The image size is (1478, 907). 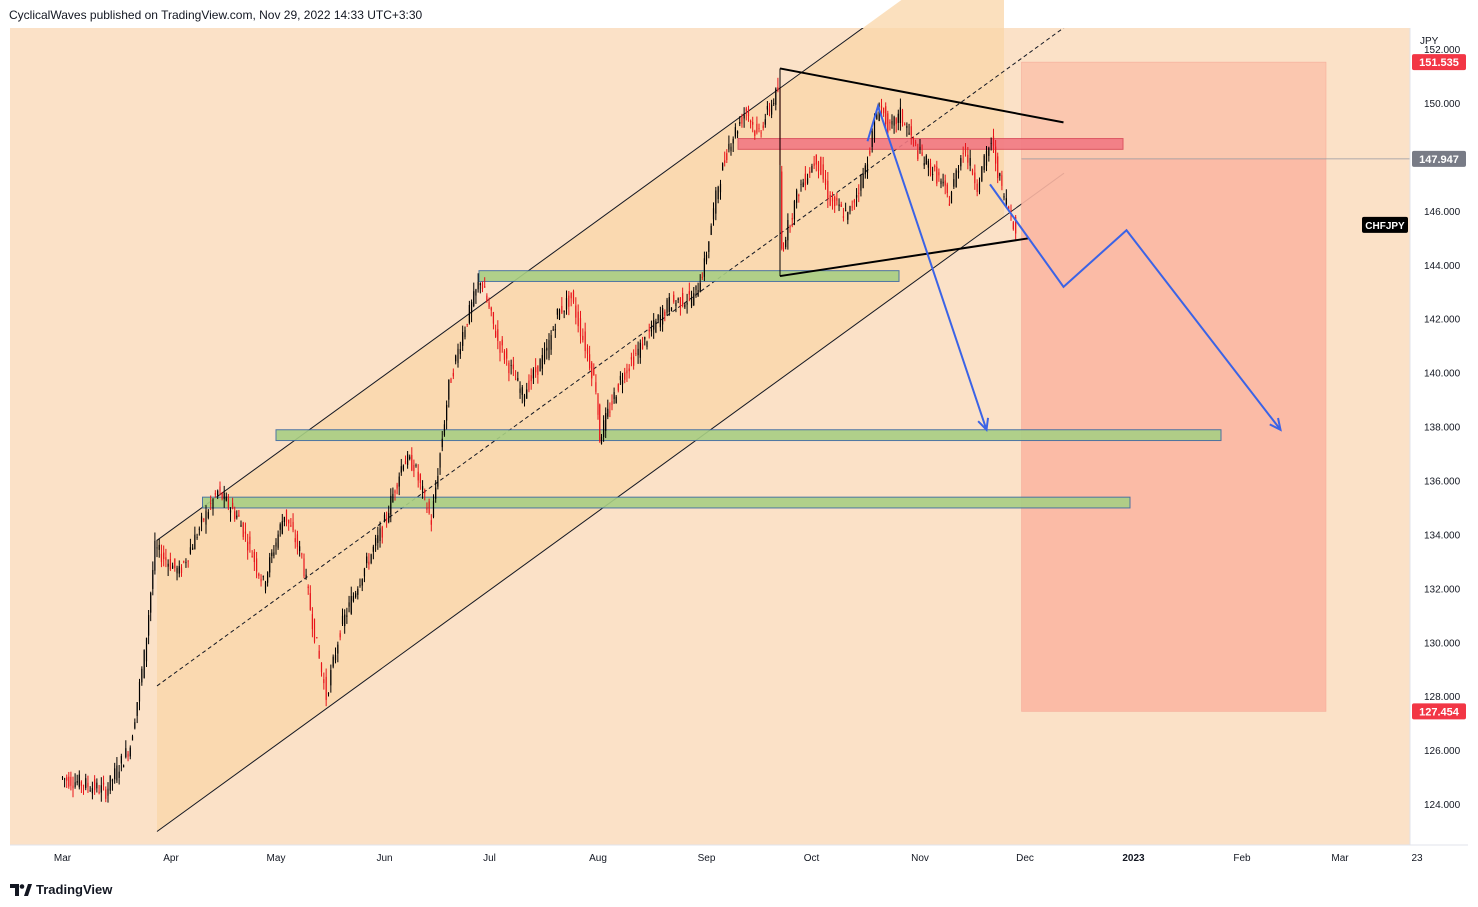 I want to click on tradingview-brand: TradingView, so click(x=74, y=889).